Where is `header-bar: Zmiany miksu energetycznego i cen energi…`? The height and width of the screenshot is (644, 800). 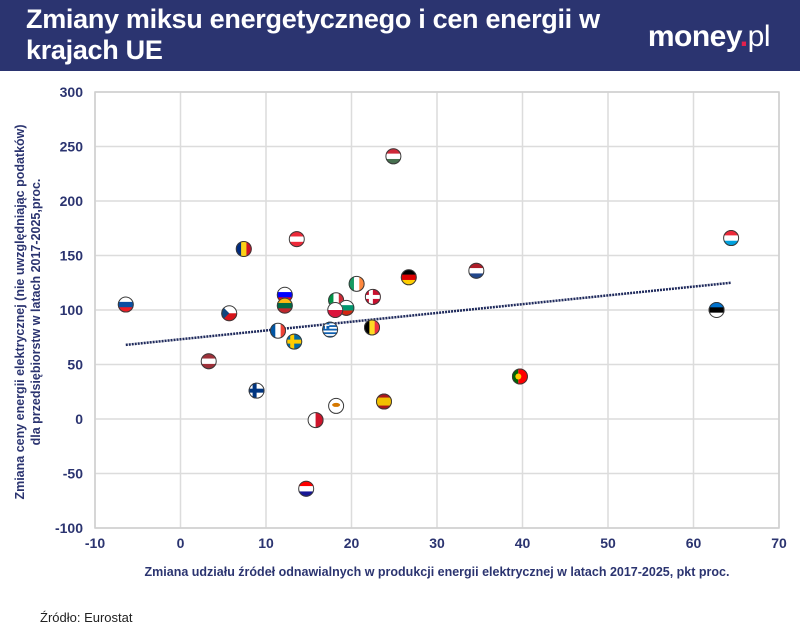
header-bar: Zmiany miksu energetycznego i cen energi… is located at coordinates (400, 35).